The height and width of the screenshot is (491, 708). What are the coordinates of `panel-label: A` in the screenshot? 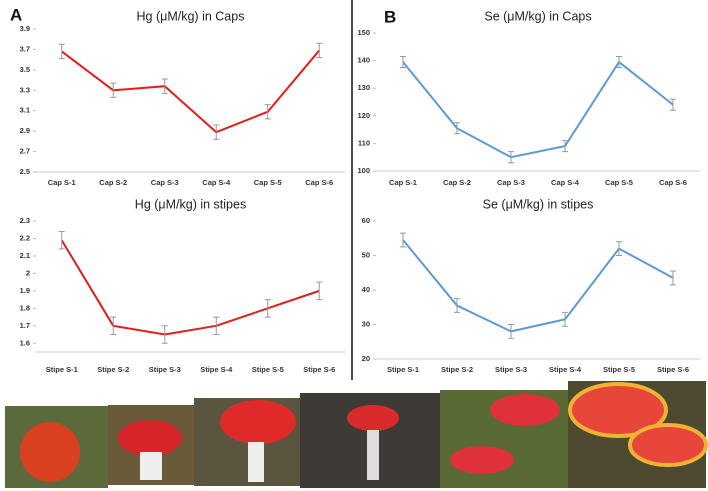 It's located at (16, 14).